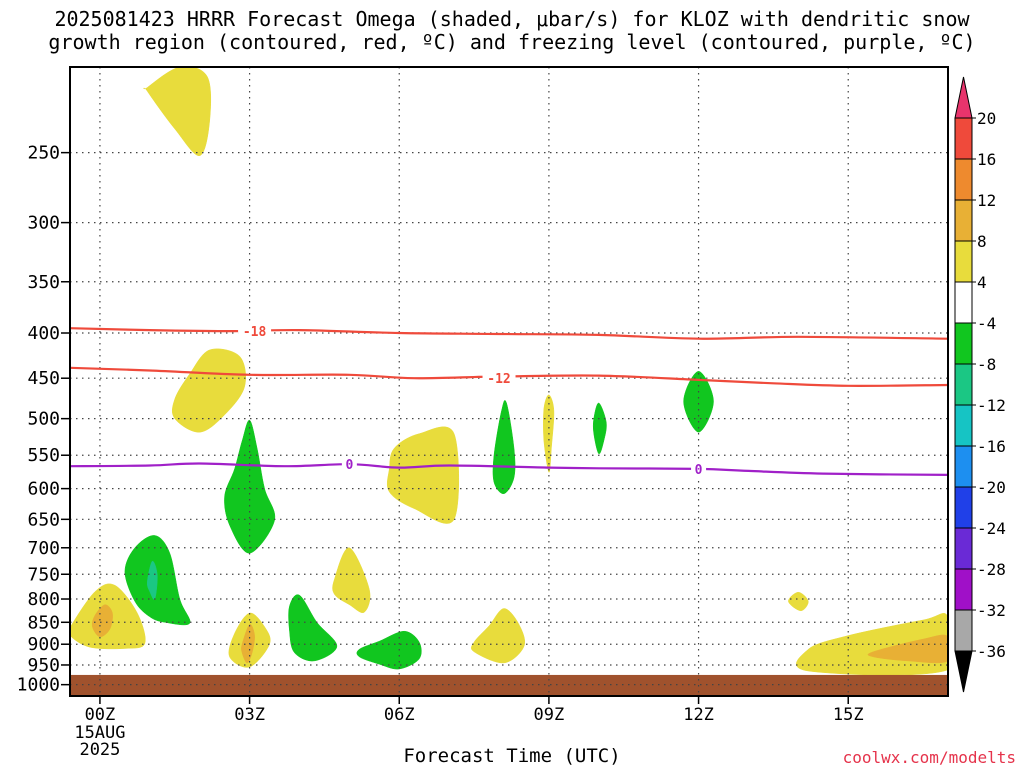  What do you see at coordinates (43, 455) in the screenshot?
I see `y-tick-label: 550` at bounding box center [43, 455].